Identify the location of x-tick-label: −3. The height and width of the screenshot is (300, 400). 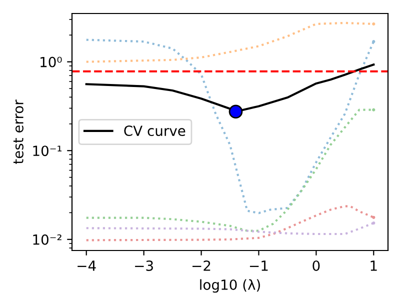
(144, 265).